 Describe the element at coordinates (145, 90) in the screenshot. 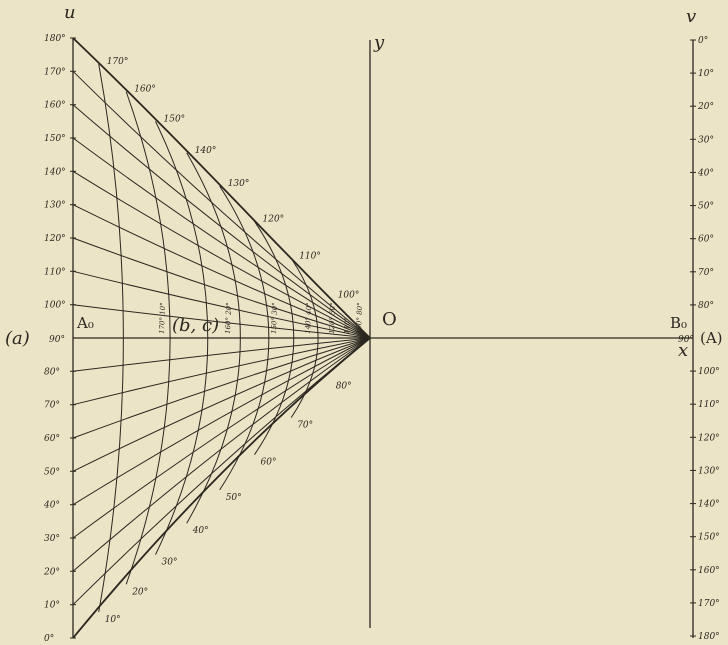

I see `boundary-label: 160°` at that location.